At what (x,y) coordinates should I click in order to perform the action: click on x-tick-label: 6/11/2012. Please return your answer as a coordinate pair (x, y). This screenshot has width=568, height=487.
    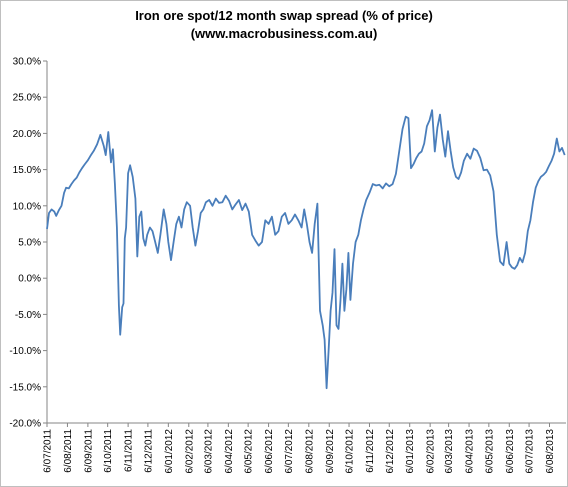
    Looking at the image, I should click on (370, 451).